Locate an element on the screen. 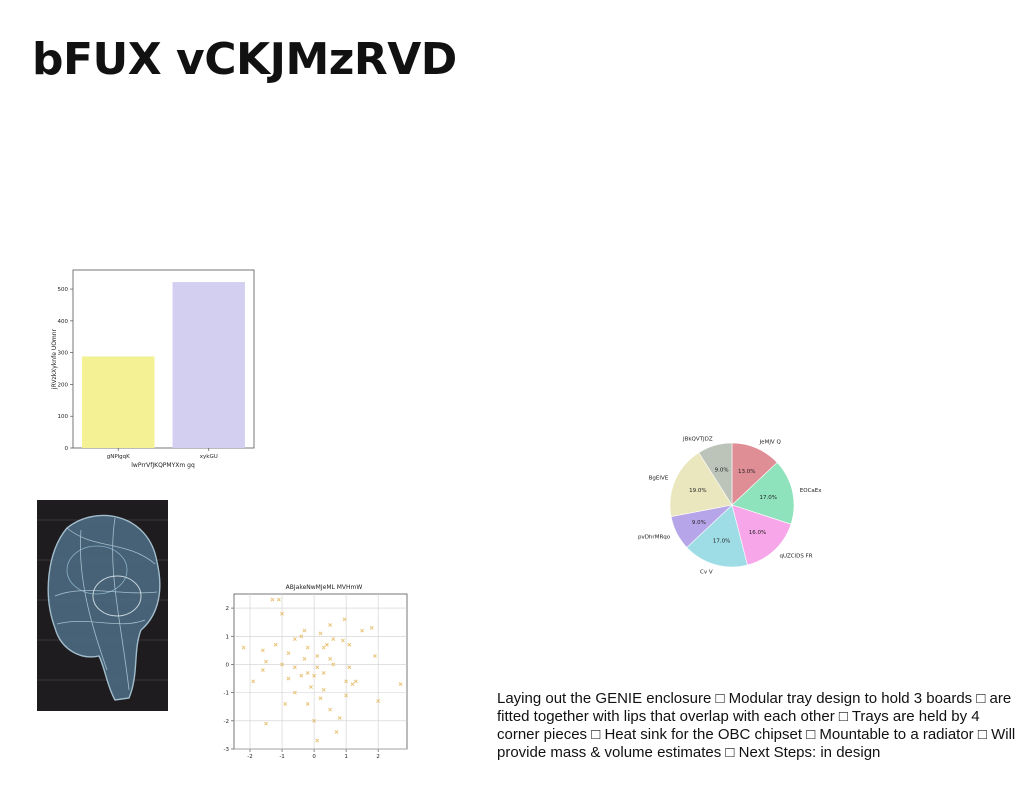 The height and width of the screenshot is (788, 1024). pie-slice-label: JBkQVTJDZ is located at coordinates (697, 439).